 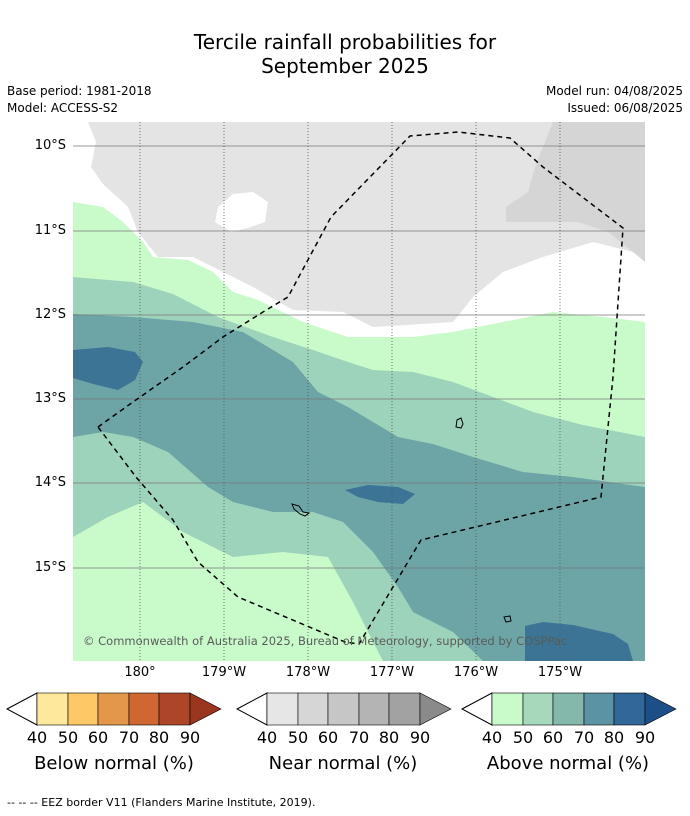 I want to click on below-normal-title: Below normal (%), so click(x=114, y=763).